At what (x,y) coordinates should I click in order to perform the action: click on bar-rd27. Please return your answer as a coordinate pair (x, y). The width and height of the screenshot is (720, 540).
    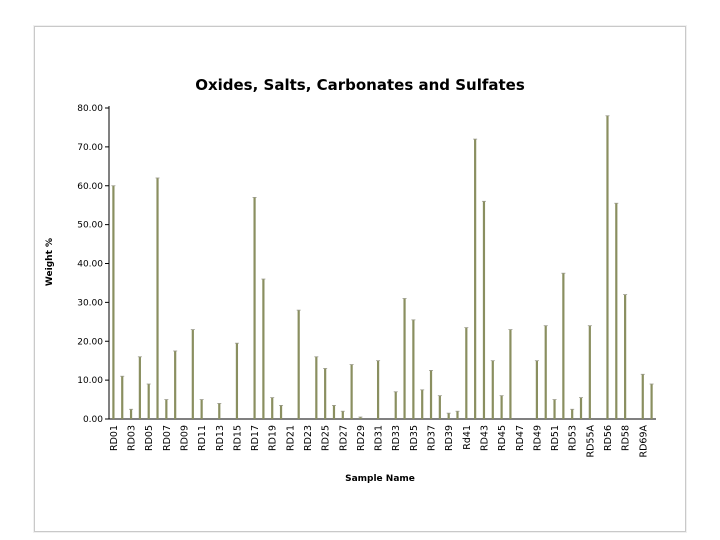
    Looking at the image, I should click on (342, 415).